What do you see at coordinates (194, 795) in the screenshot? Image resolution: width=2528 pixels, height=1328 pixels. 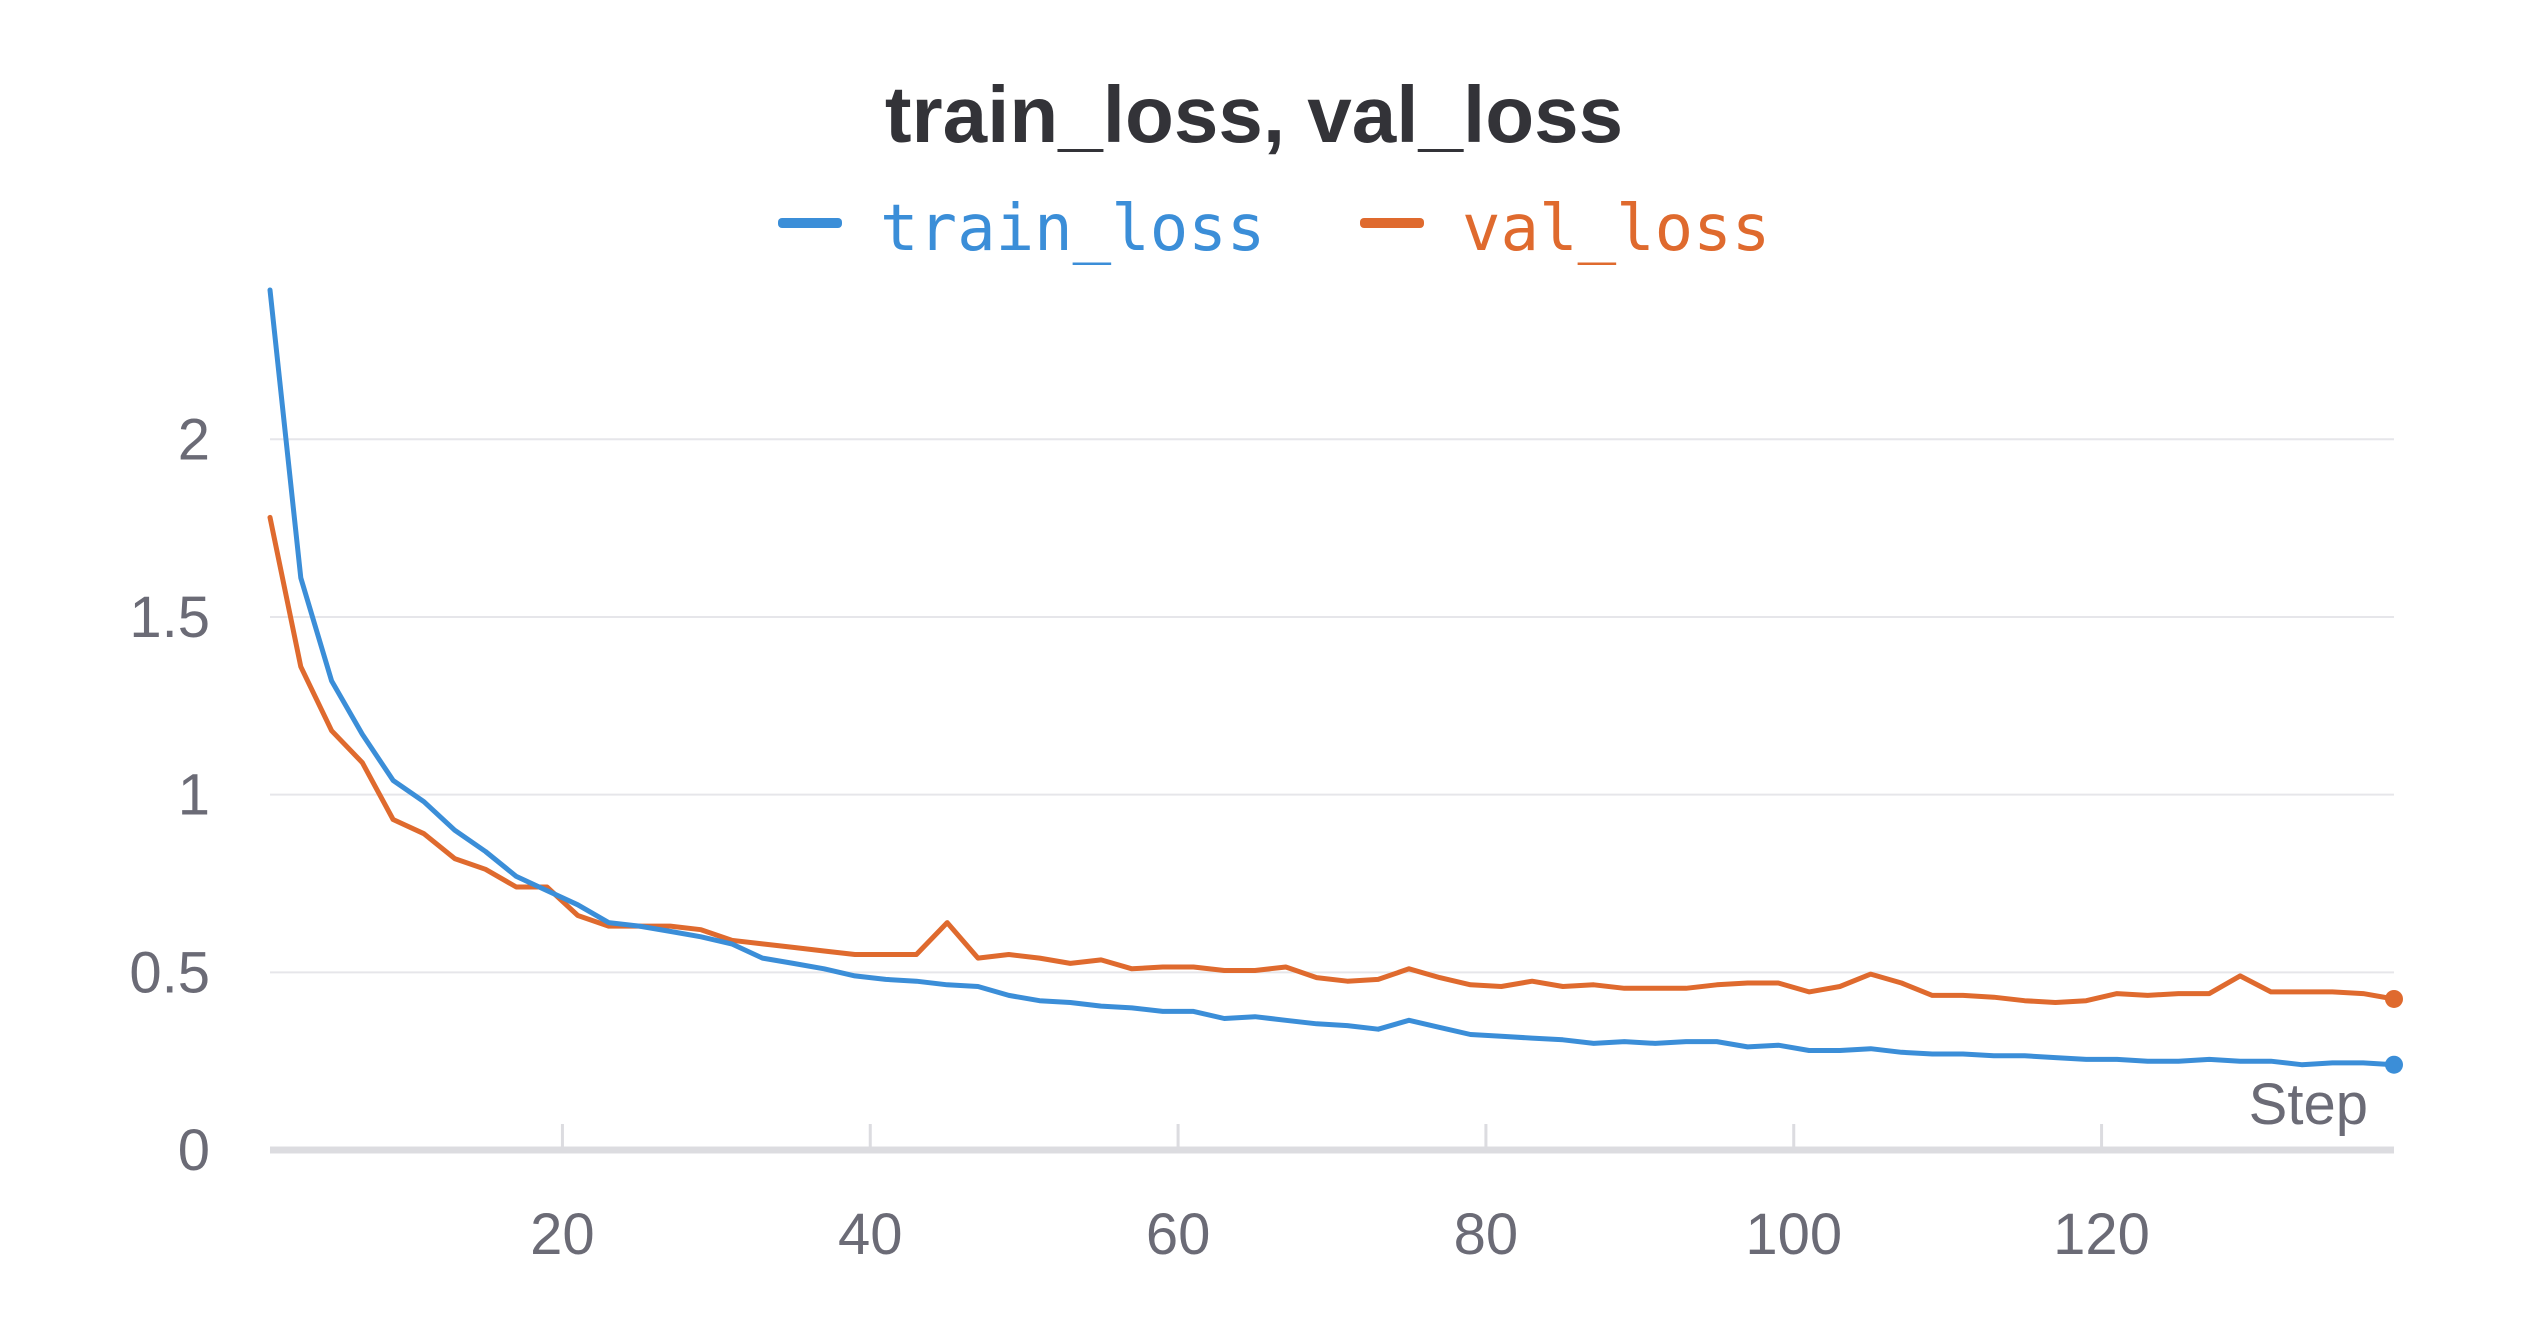 I see `y-tick-label: 1` at bounding box center [194, 795].